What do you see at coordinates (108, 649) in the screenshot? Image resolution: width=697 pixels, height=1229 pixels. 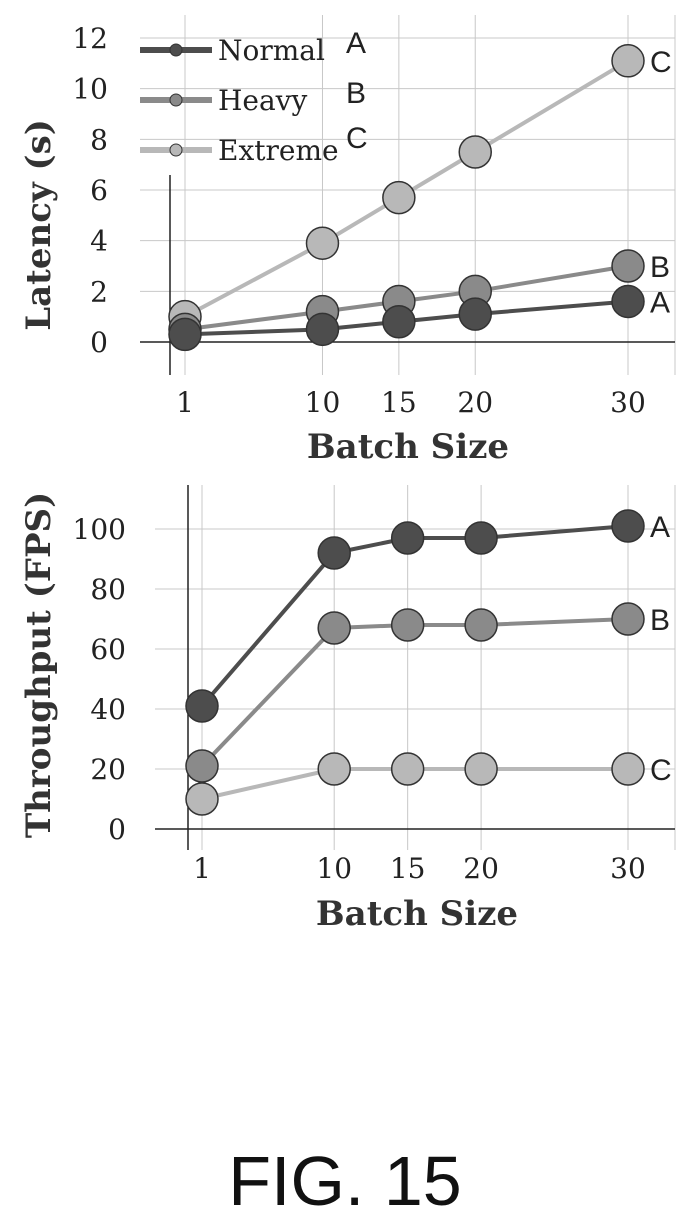 I see `y-tick-label: 60` at bounding box center [108, 649].